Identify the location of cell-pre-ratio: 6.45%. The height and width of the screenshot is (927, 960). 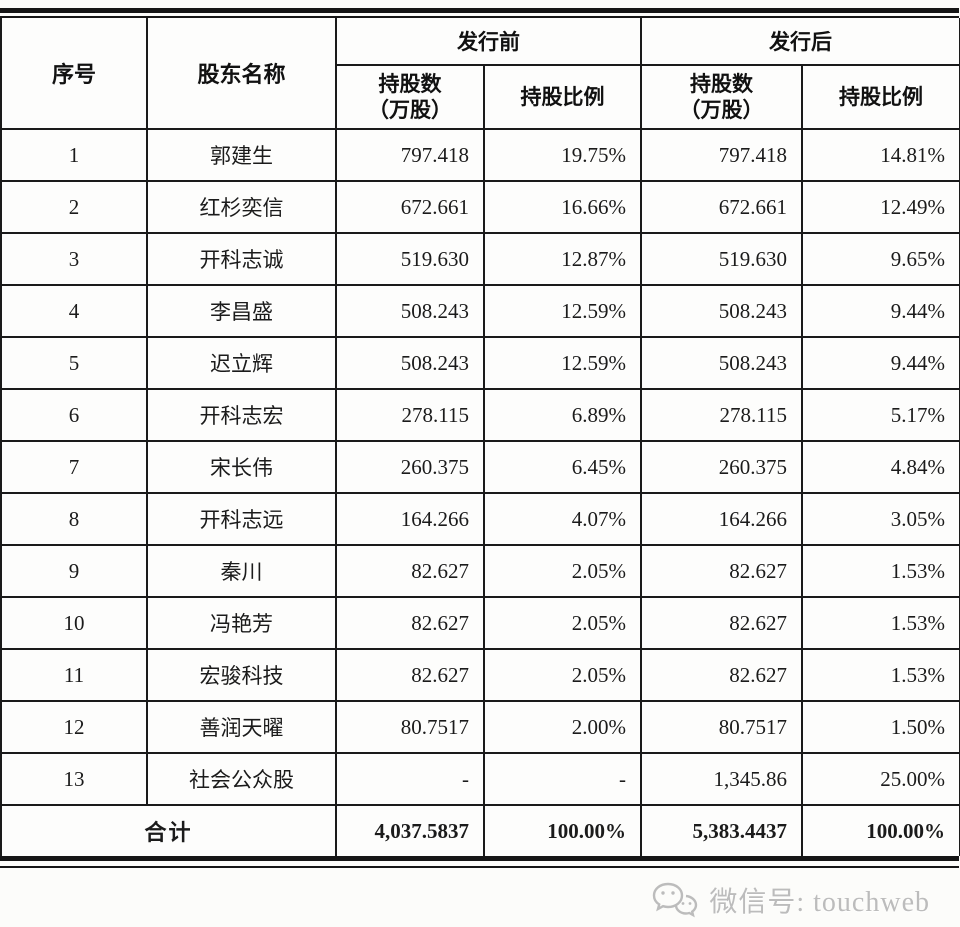
(562, 467).